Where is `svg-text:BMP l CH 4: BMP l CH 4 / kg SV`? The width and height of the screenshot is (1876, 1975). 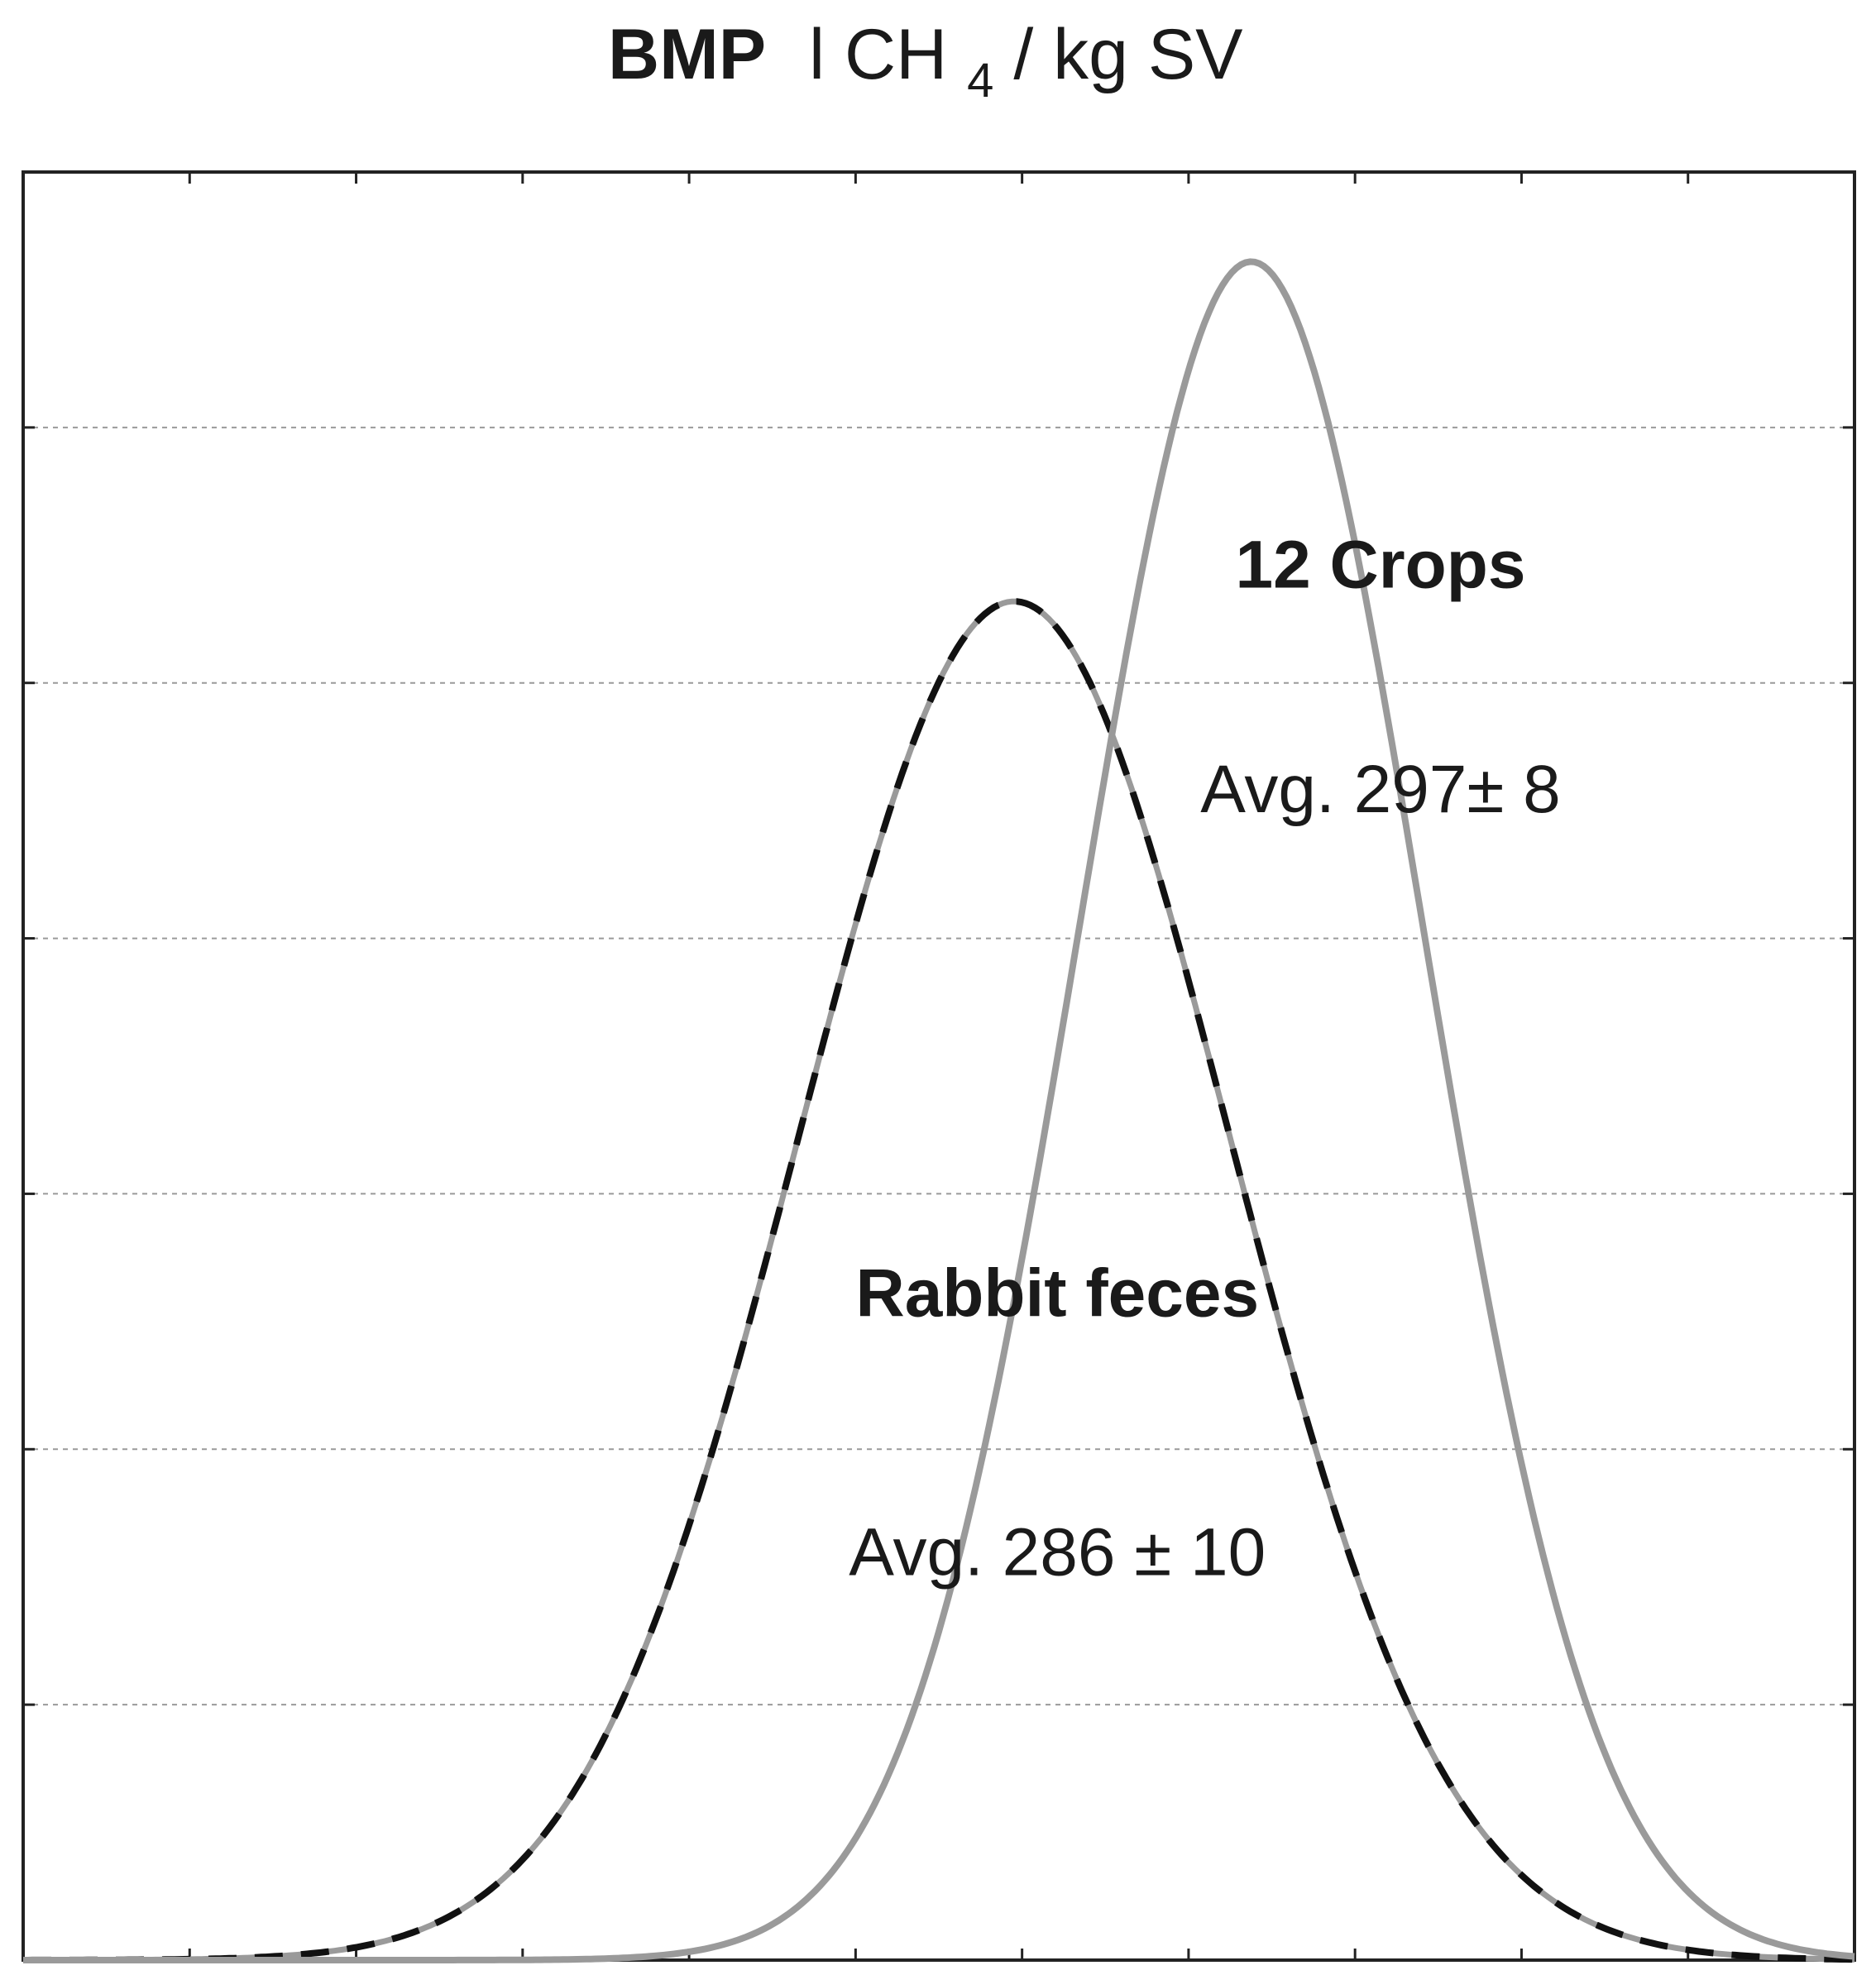 svg-text:BMP l CH 4: BMP l CH 4 / kg SV is located at coordinates (925, 64).